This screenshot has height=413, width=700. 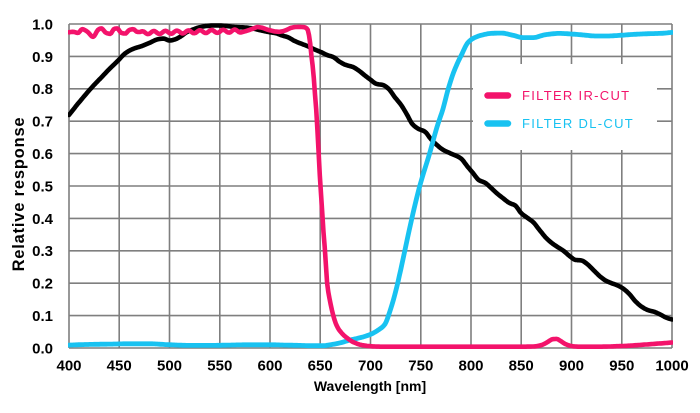 What do you see at coordinates (19, 194) in the screenshot?
I see `svg-text: Relative response` at bounding box center [19, 194].